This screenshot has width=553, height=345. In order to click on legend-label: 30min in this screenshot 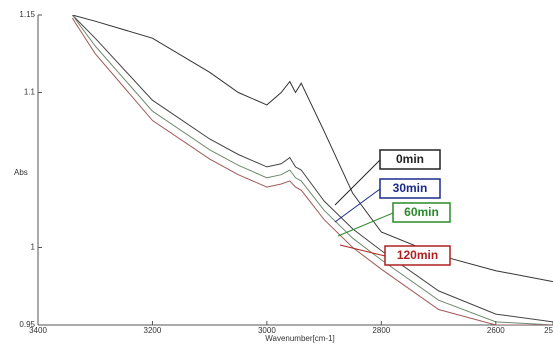, I will do `click(410, 188)`.